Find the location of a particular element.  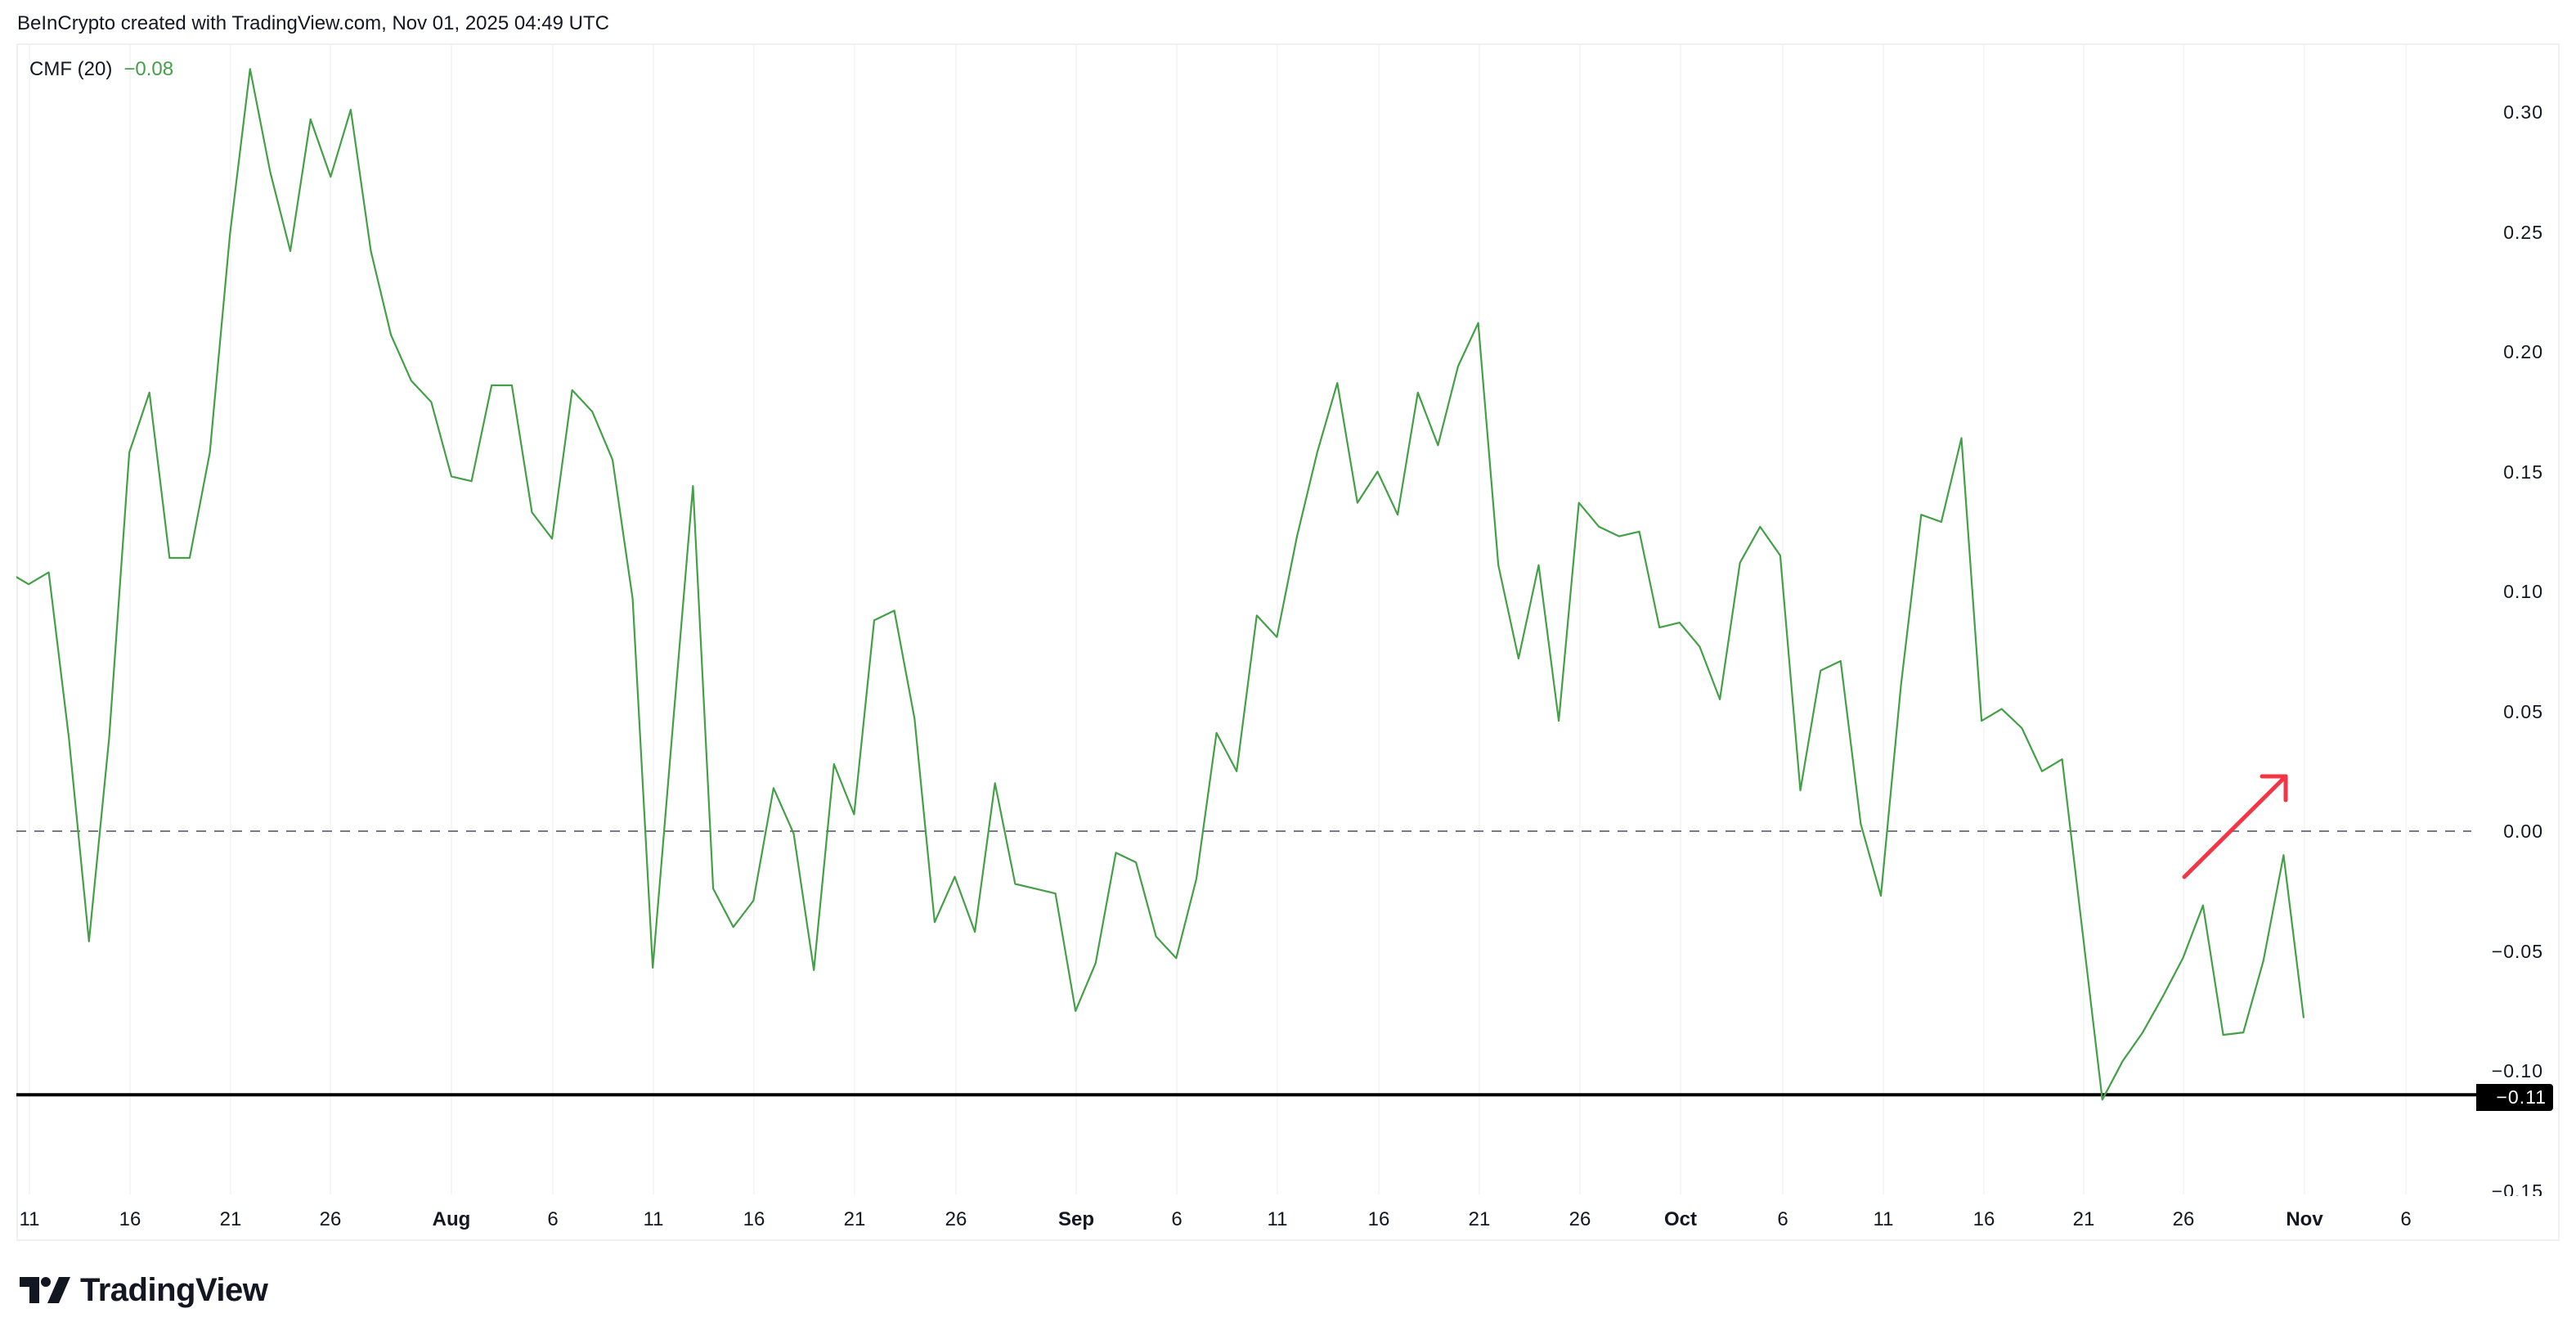

level-price-badge: −0.11 is located at coordinates (2514, 1097).